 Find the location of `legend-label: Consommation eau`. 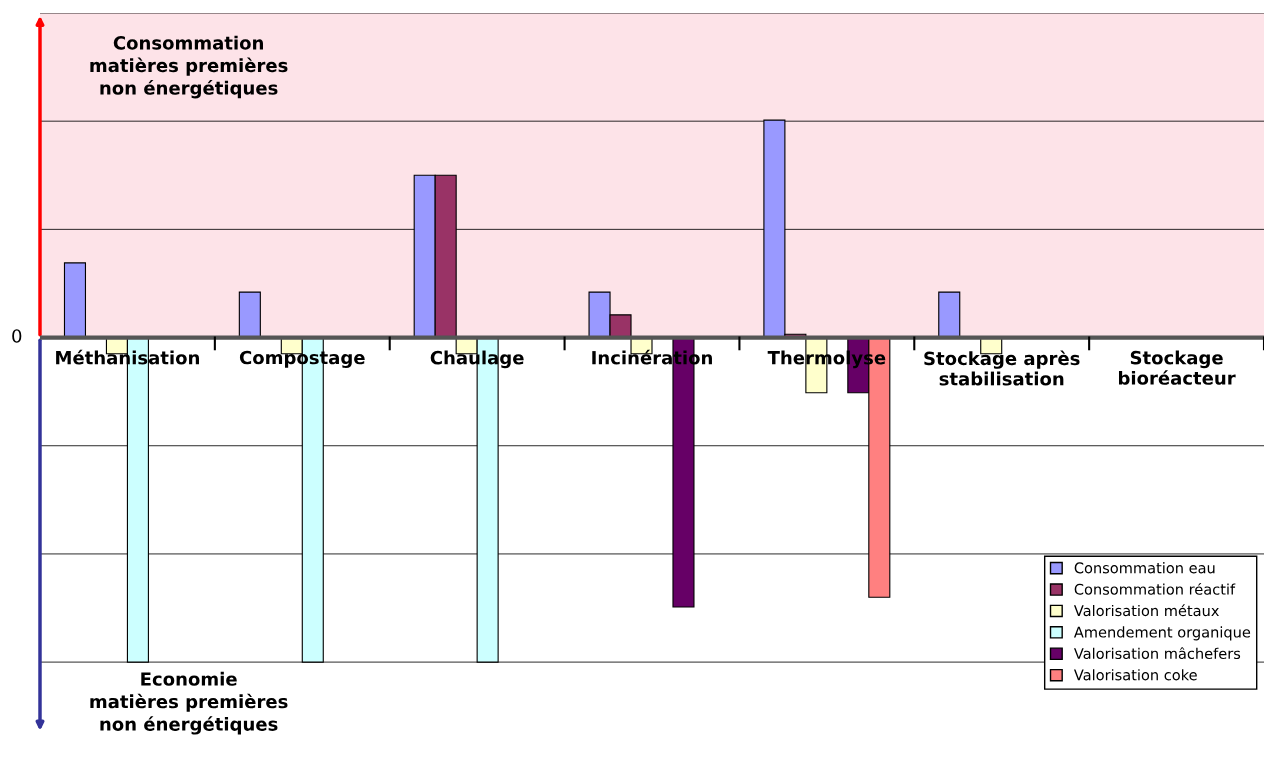

legend-label: Consommation eau is located at coordinates (1144, 568).